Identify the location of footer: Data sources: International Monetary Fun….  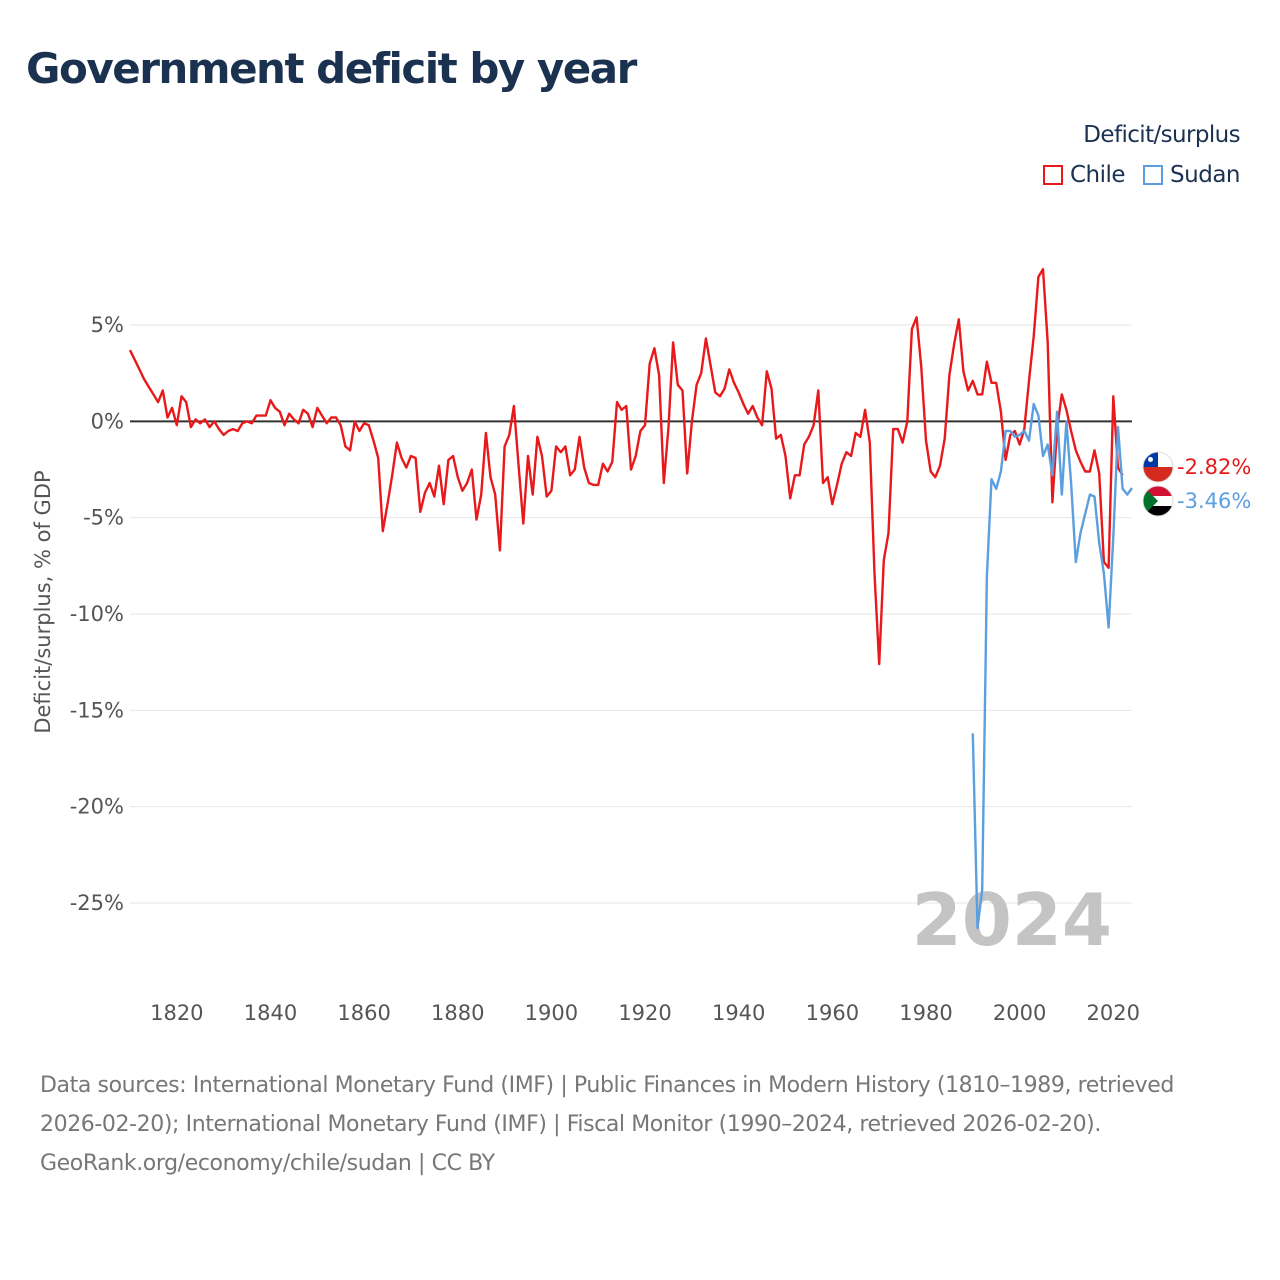
(640, 1124).